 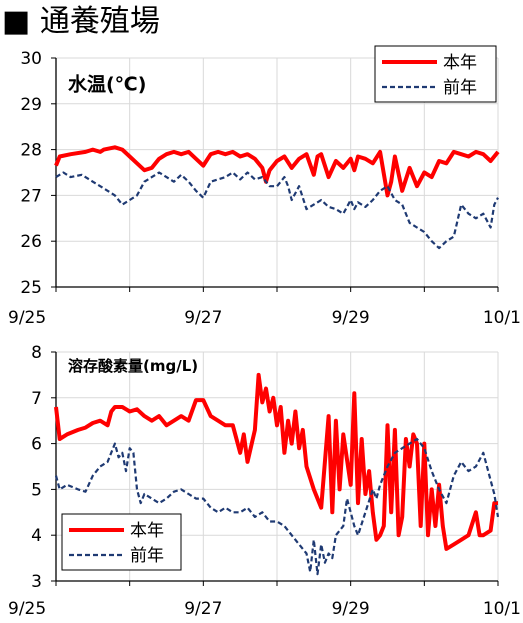 I want to click on y-tick-label: 6, so click(x=36, y=445).